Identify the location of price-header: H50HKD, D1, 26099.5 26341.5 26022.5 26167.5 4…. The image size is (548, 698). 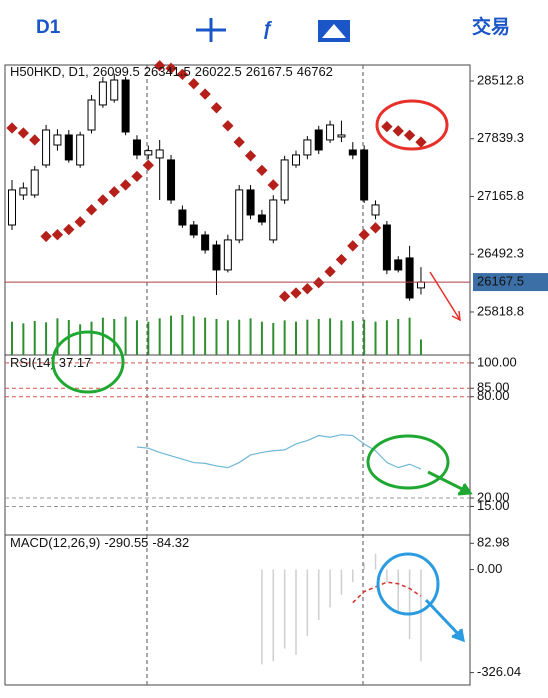
(171, 71).